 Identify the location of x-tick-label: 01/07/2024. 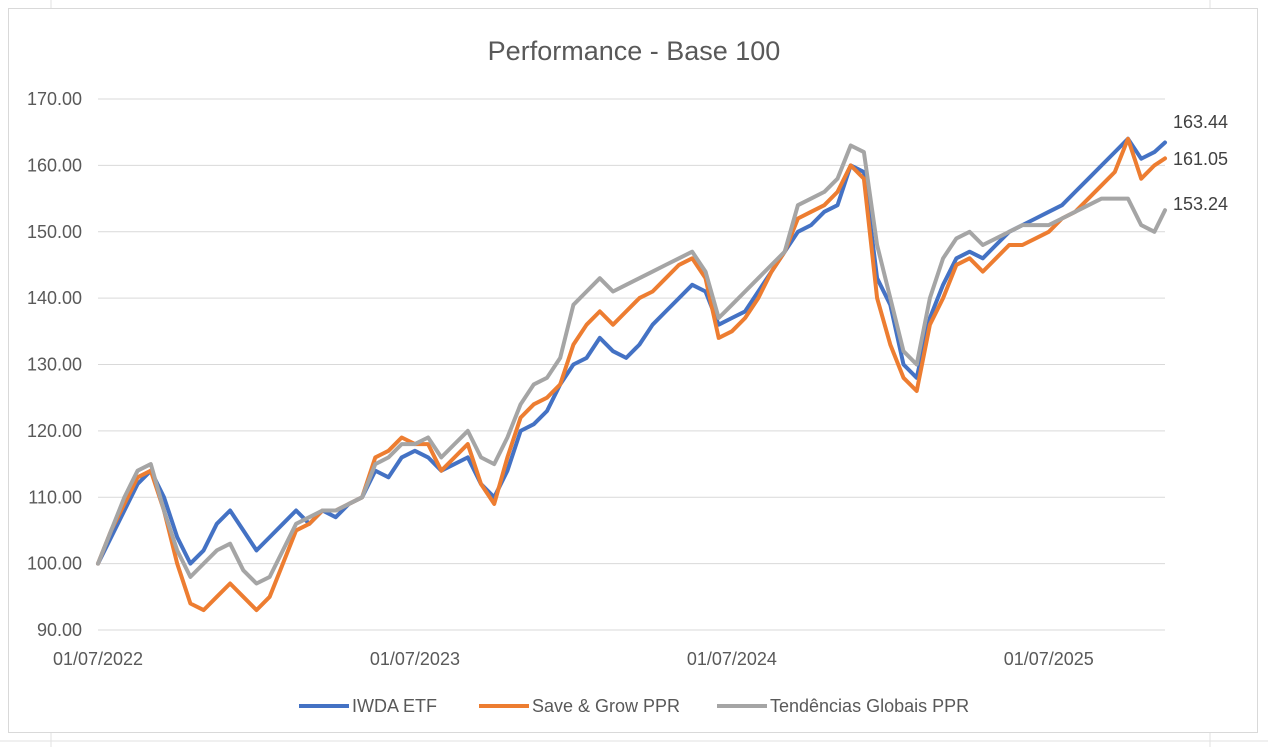
(732, 659).